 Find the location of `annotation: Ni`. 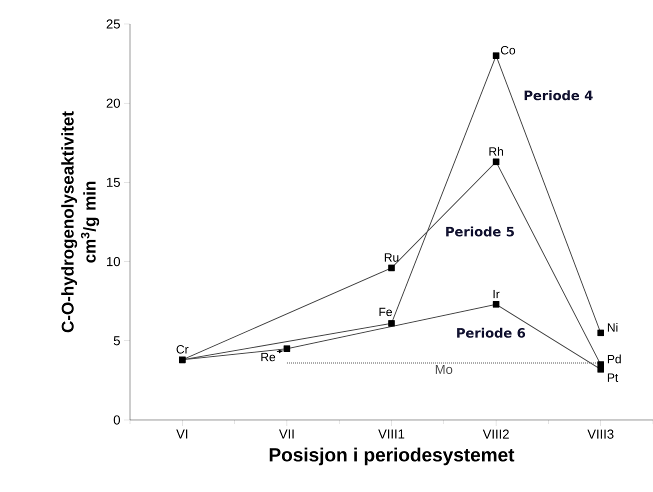

annotation: Ni is located at coordinates (613, 327).